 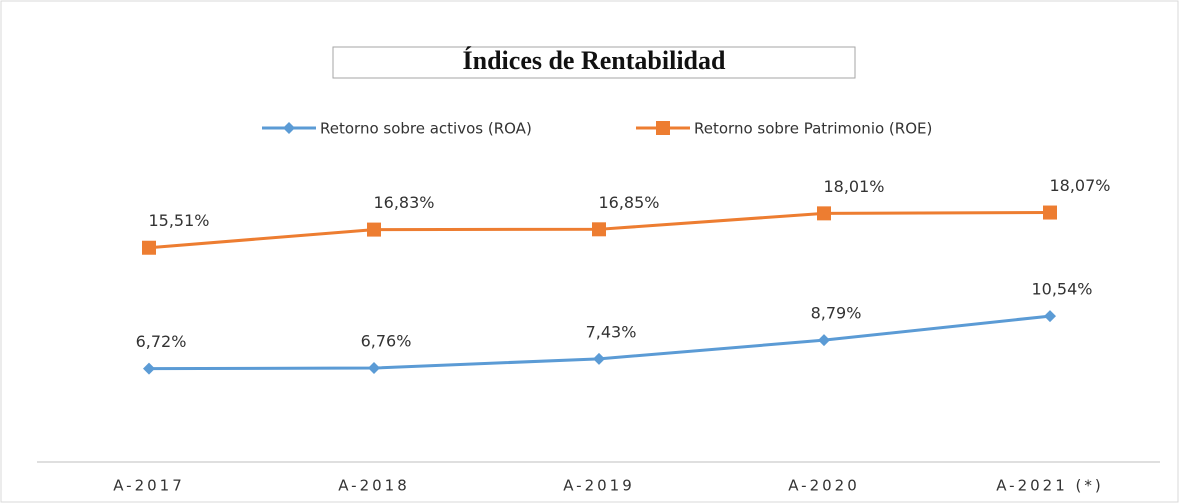 What do you see at coordinates (628, 202) in the screenshot?
I see `data-label: 16,85%` at bounding box center [628, 202].